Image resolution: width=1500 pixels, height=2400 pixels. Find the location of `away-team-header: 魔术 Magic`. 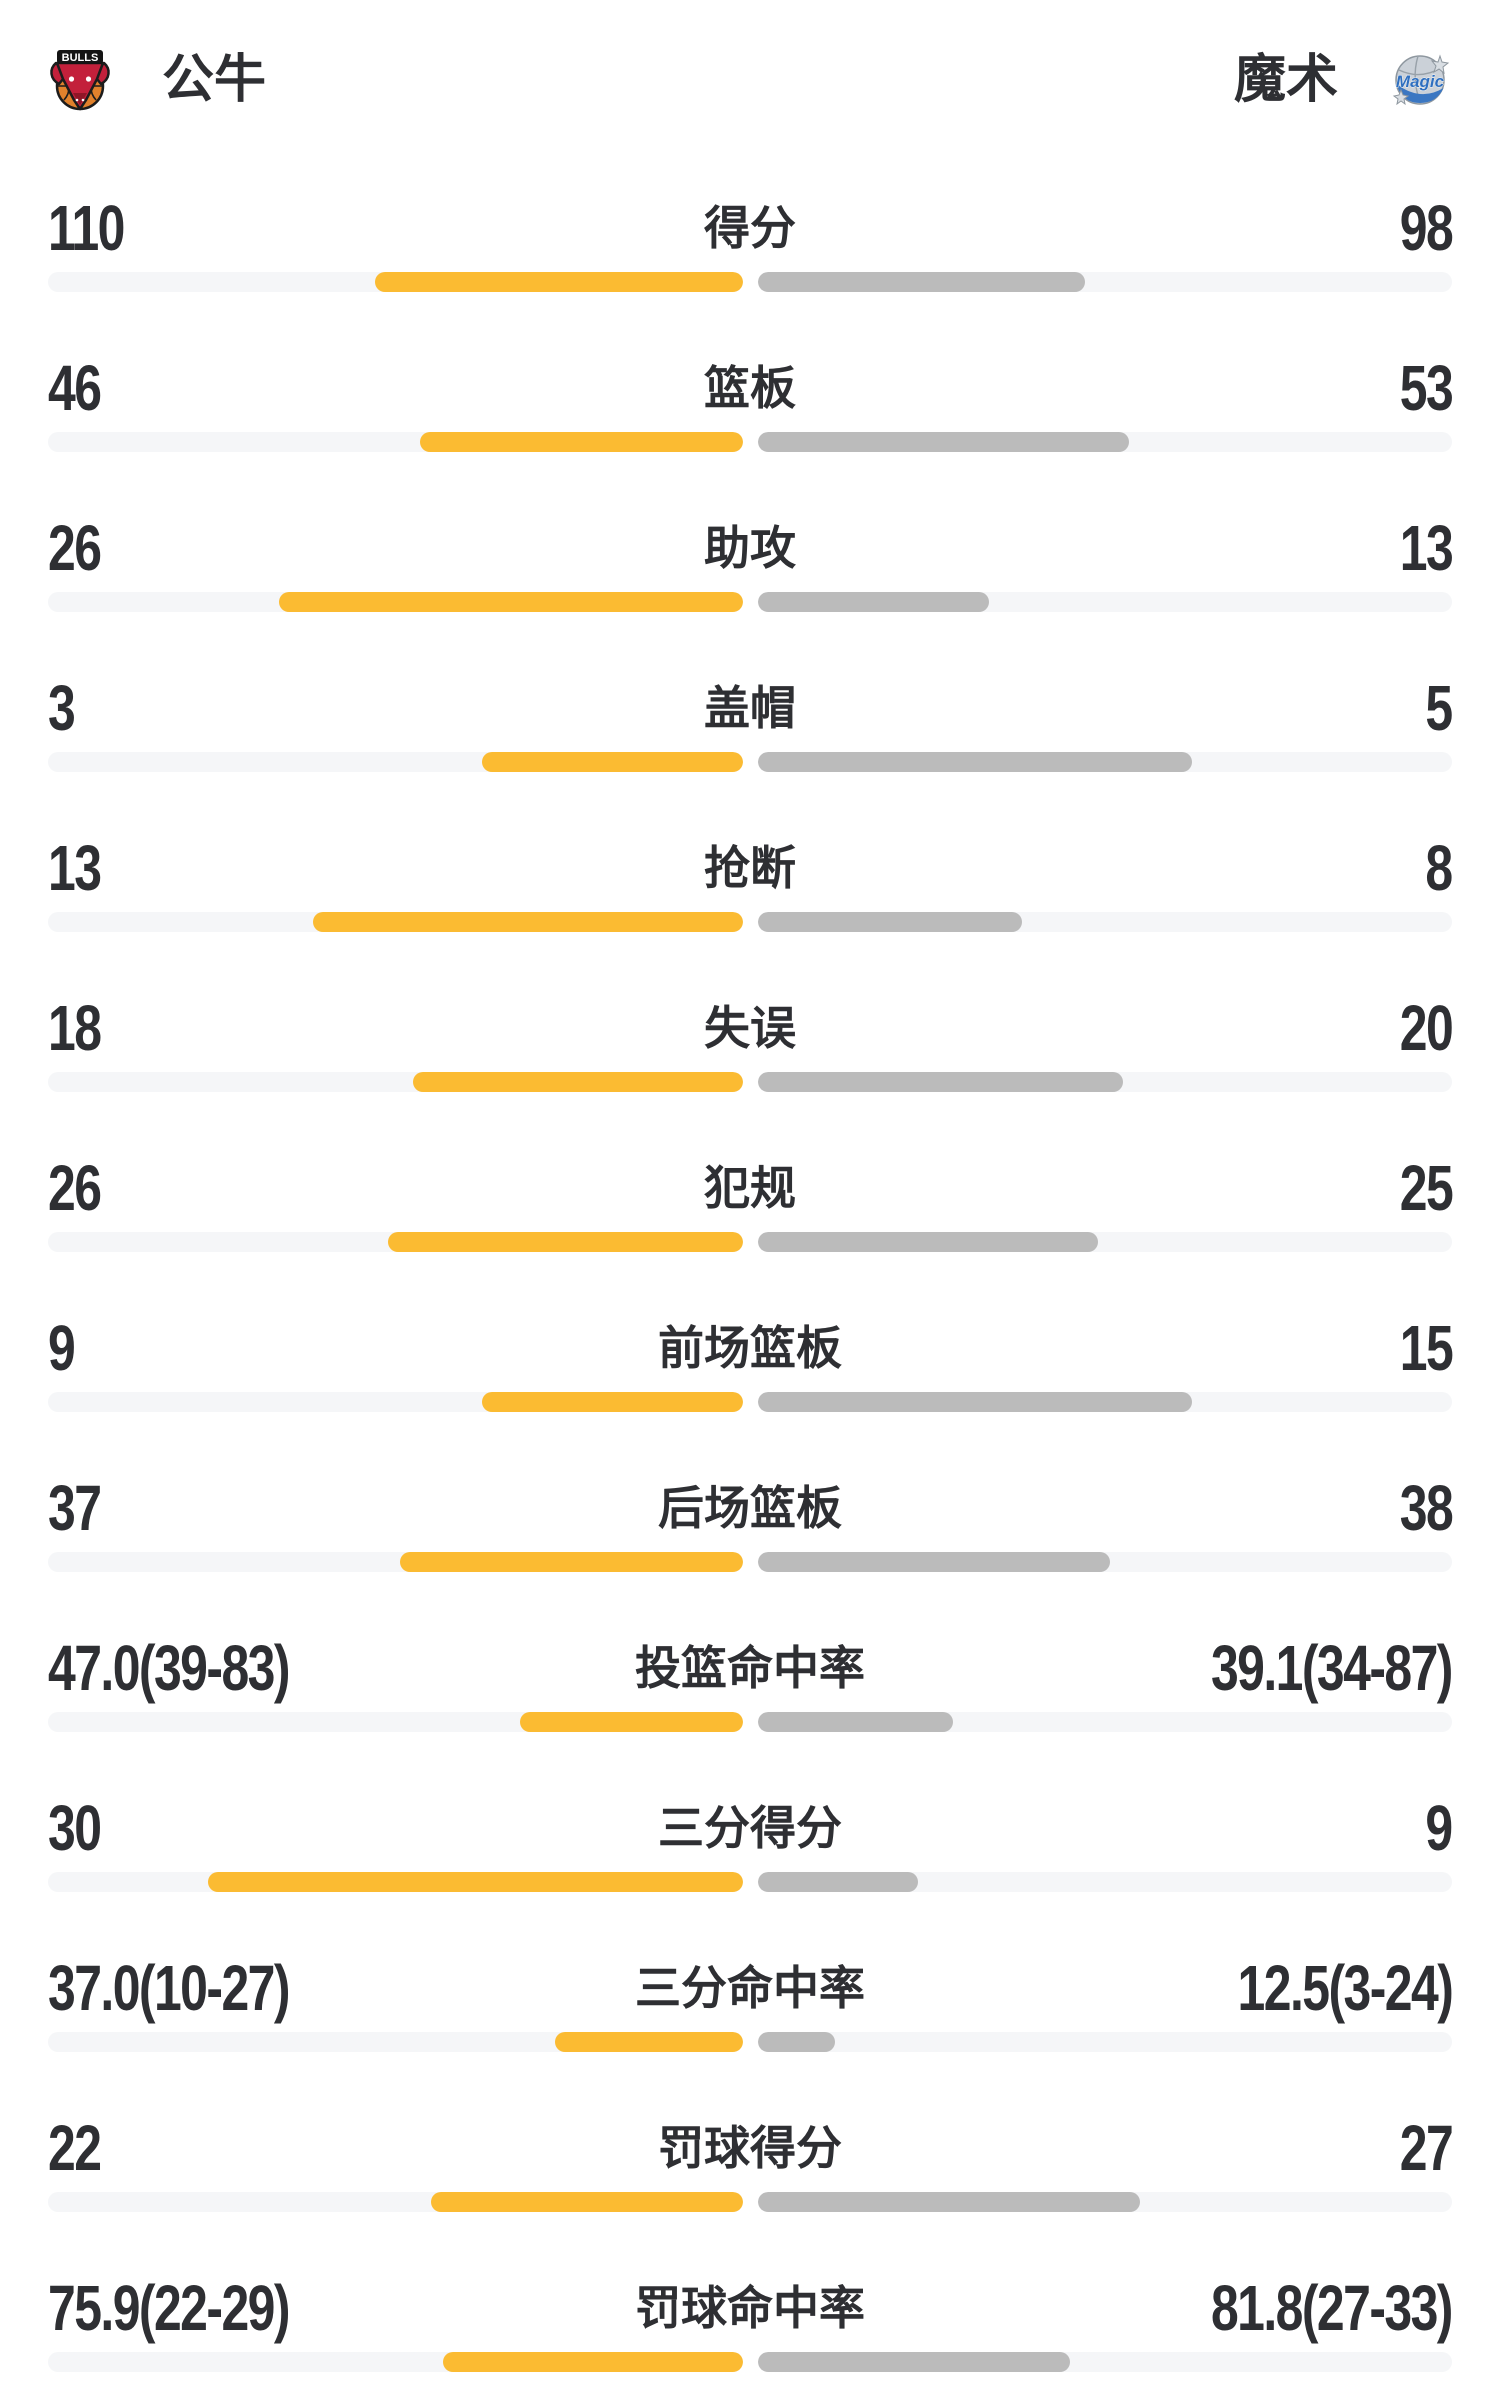

away-team-header: 魔术 Magic is located at coordinates (1343, 80).